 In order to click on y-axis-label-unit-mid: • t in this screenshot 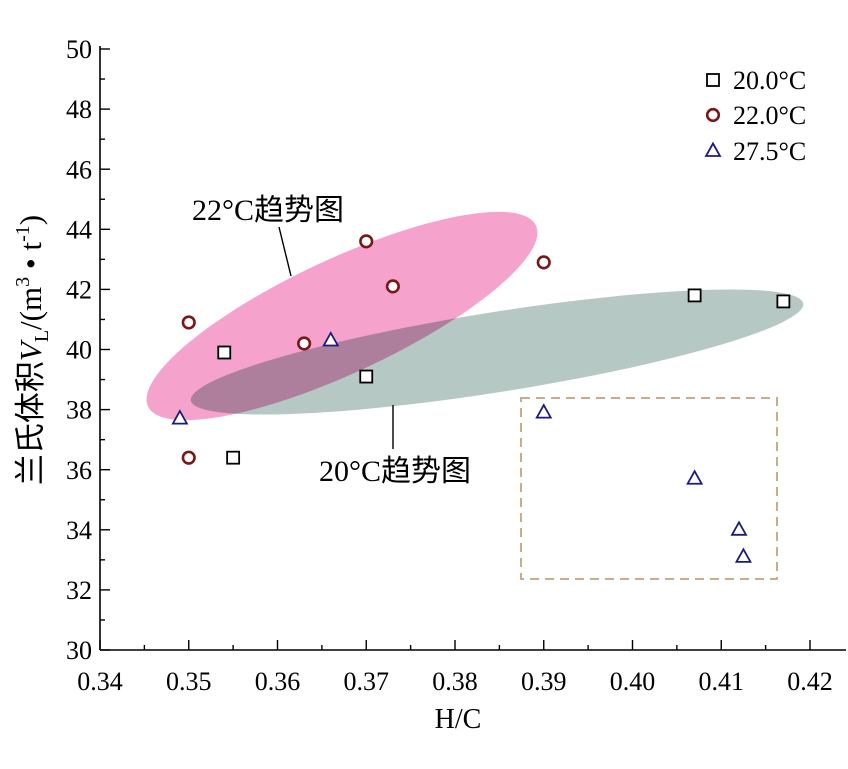, I will do `click(30, 259)`.